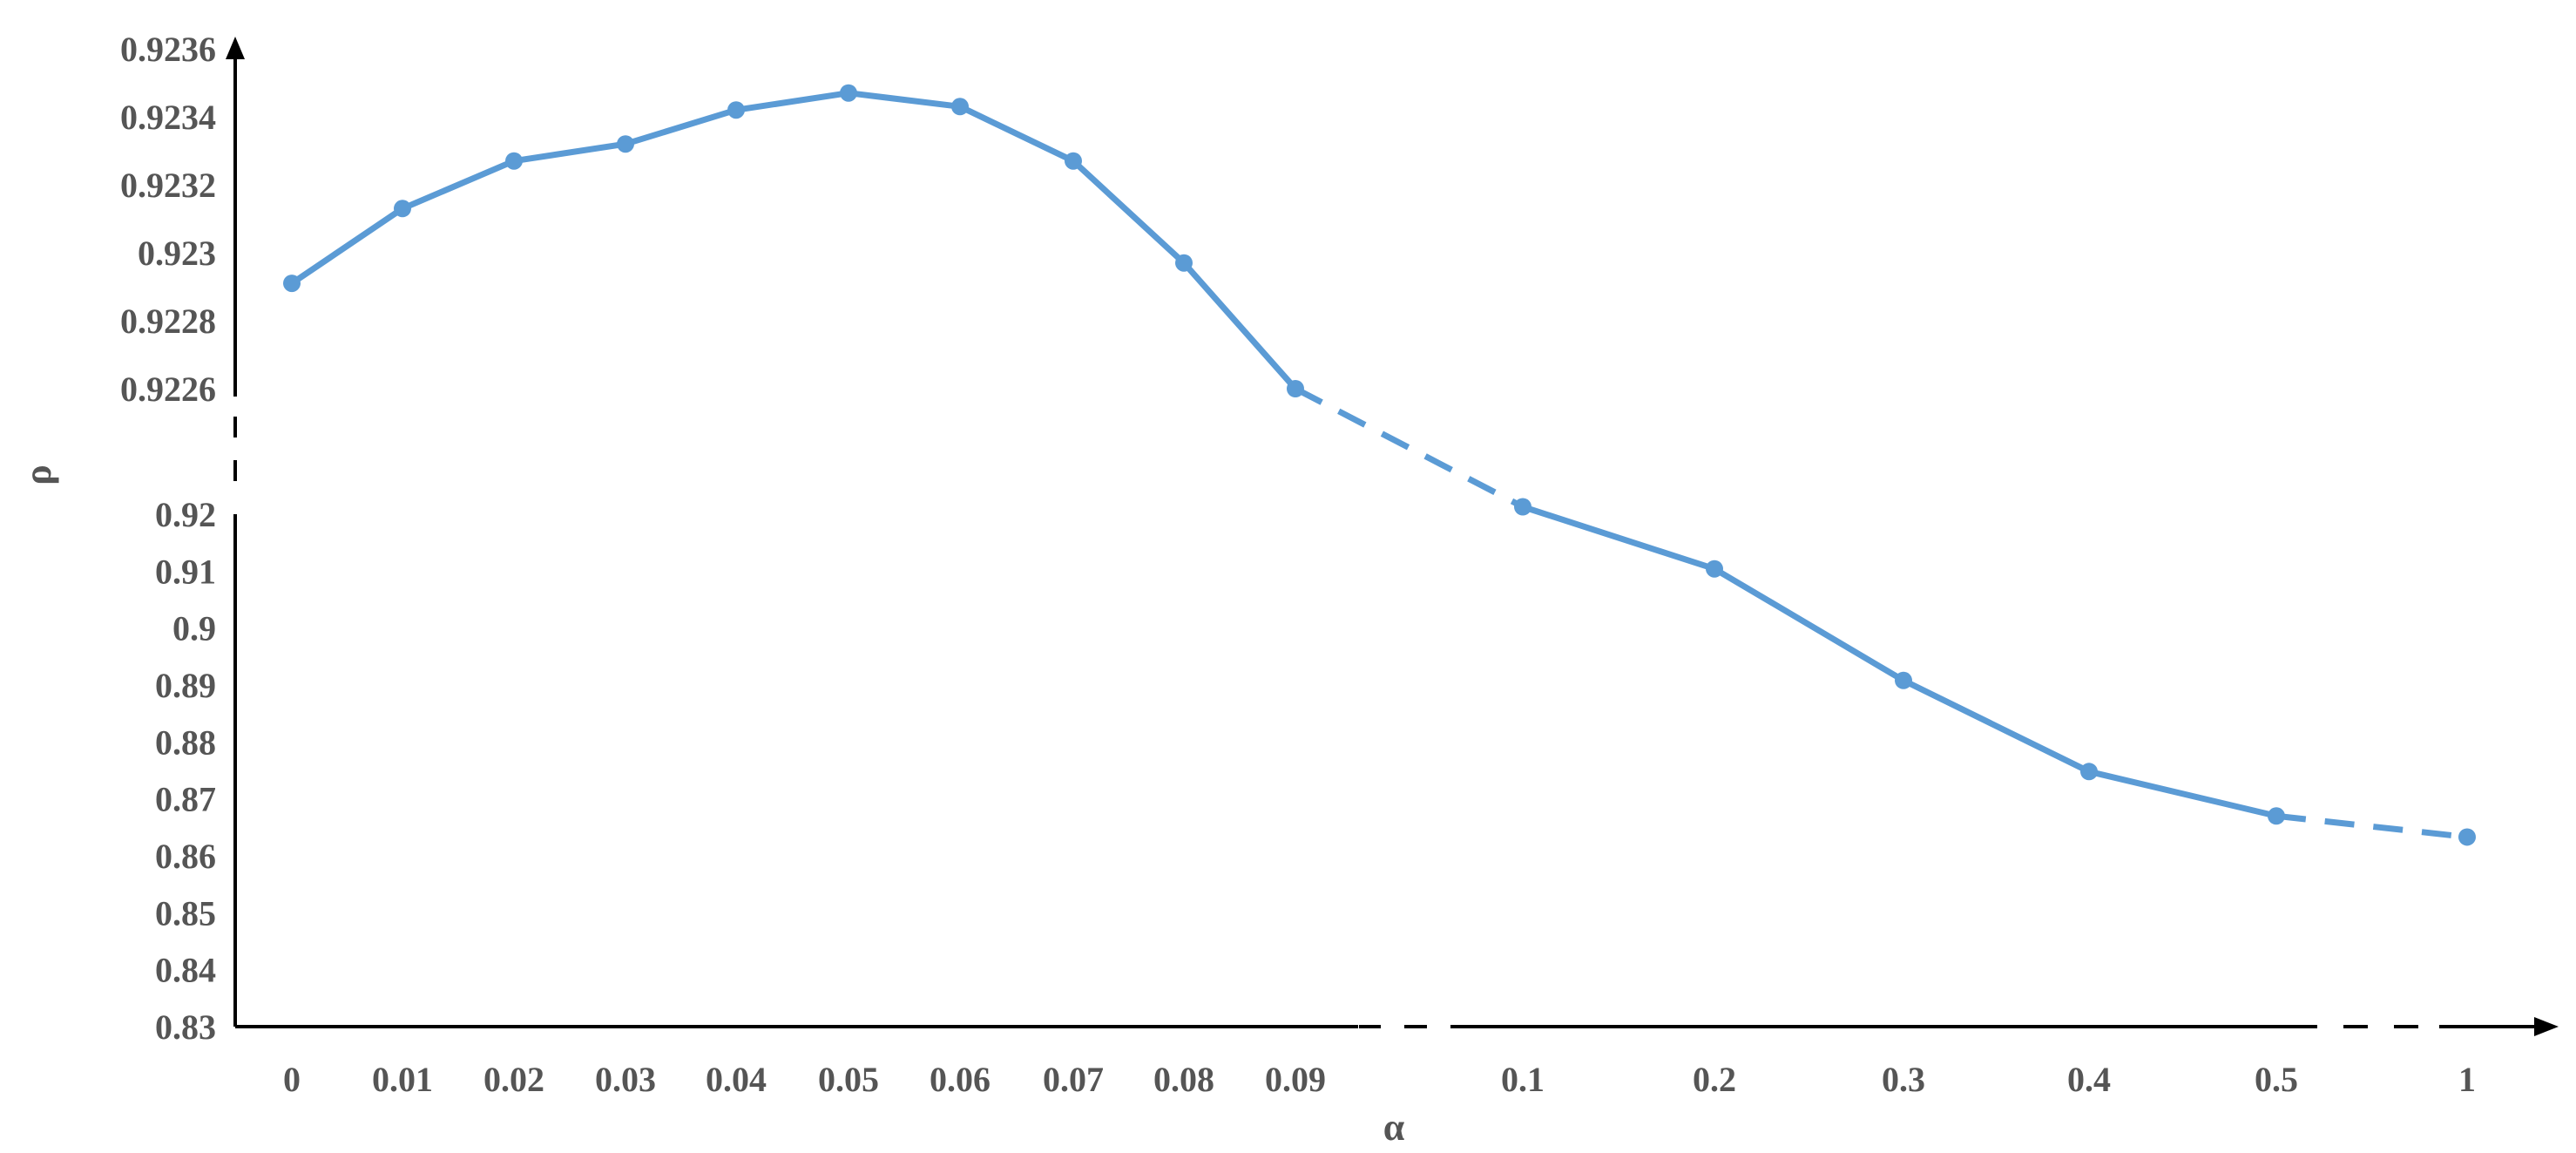 This screenshot has height=1153, width=2576. Describe the element at coordinates (185, 742) in the screenshot. I see `y-tick-label: 0.88` at that location.